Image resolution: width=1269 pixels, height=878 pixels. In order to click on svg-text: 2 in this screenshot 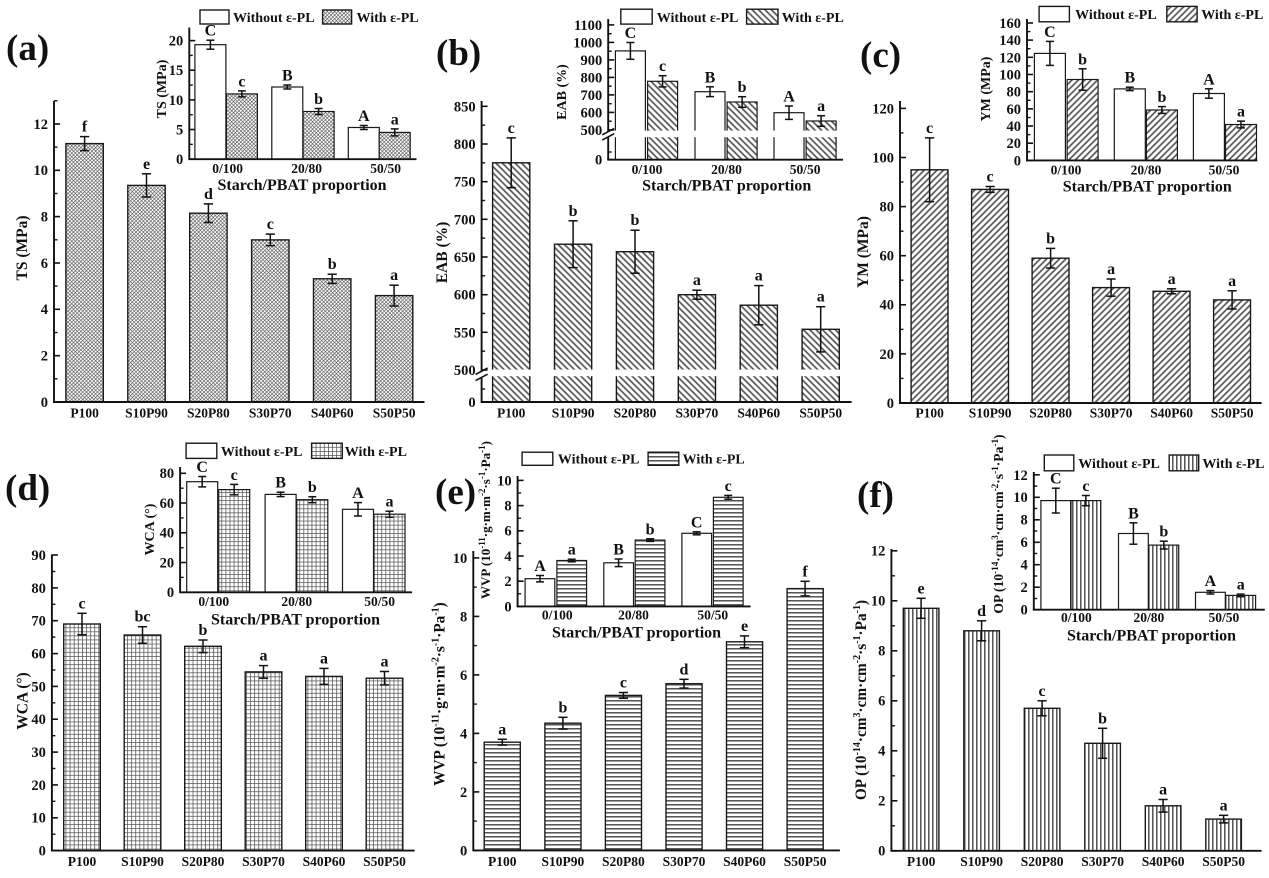, I will do `click(881, 802)`.